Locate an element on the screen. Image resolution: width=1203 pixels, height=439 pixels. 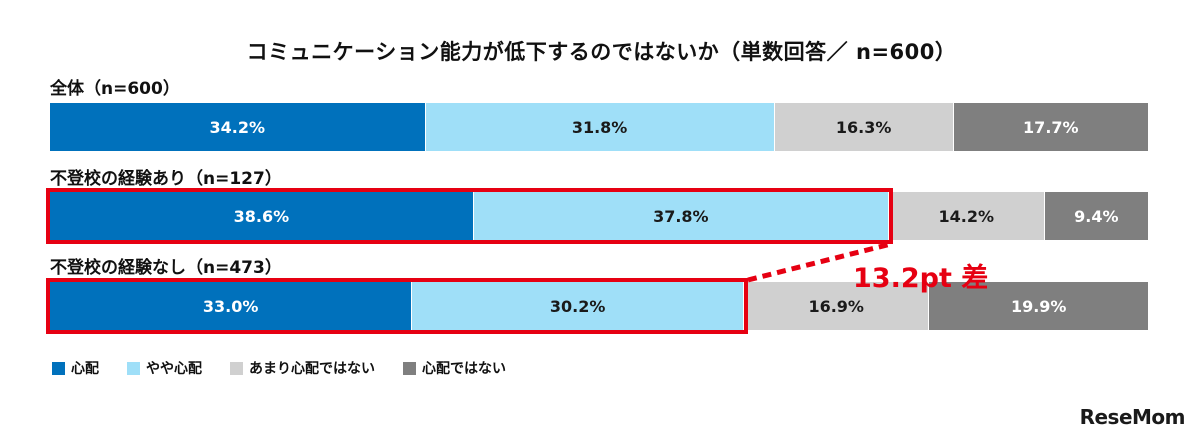
bar-segment-worried: 38.6% is located at coordinates (262, 216).